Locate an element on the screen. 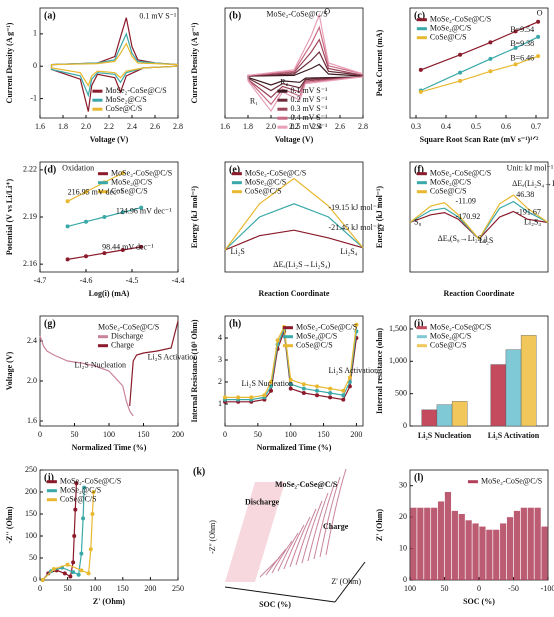 The width and height of the screenshot is (554, 617). x-tick-label: 50 is located at coordinates (75, 434).